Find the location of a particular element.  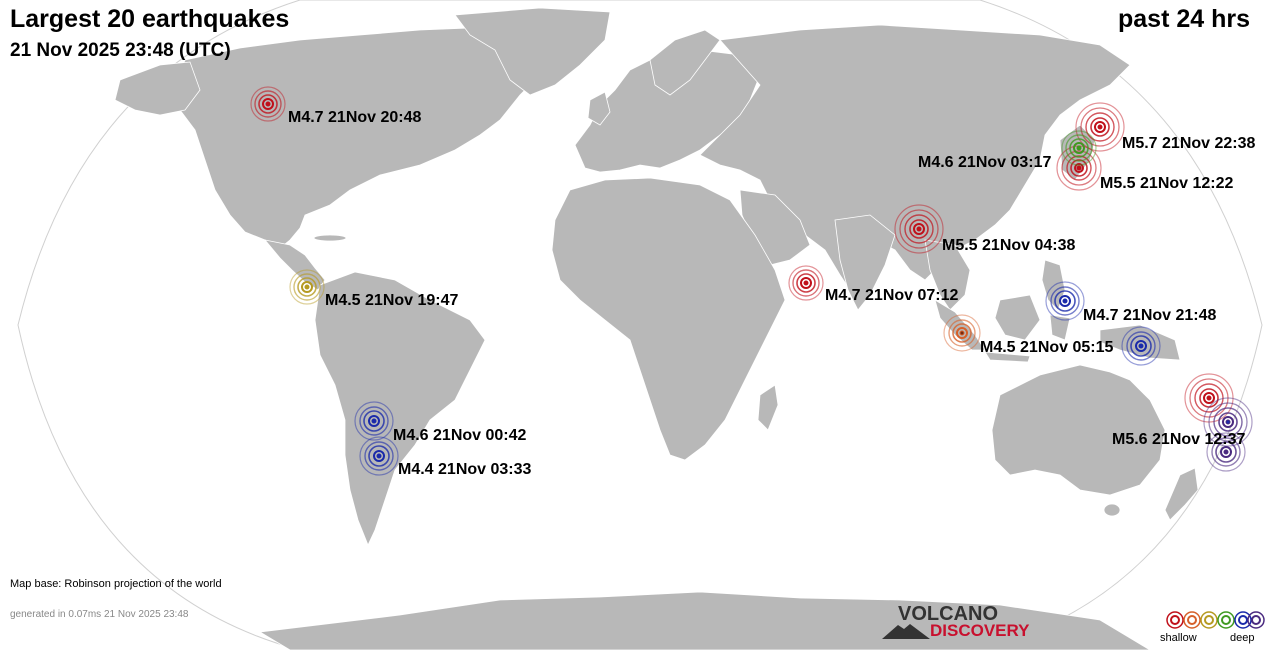

quake-label: M4.5 21Nov 05:15 is located at coordinates (1047, 347).